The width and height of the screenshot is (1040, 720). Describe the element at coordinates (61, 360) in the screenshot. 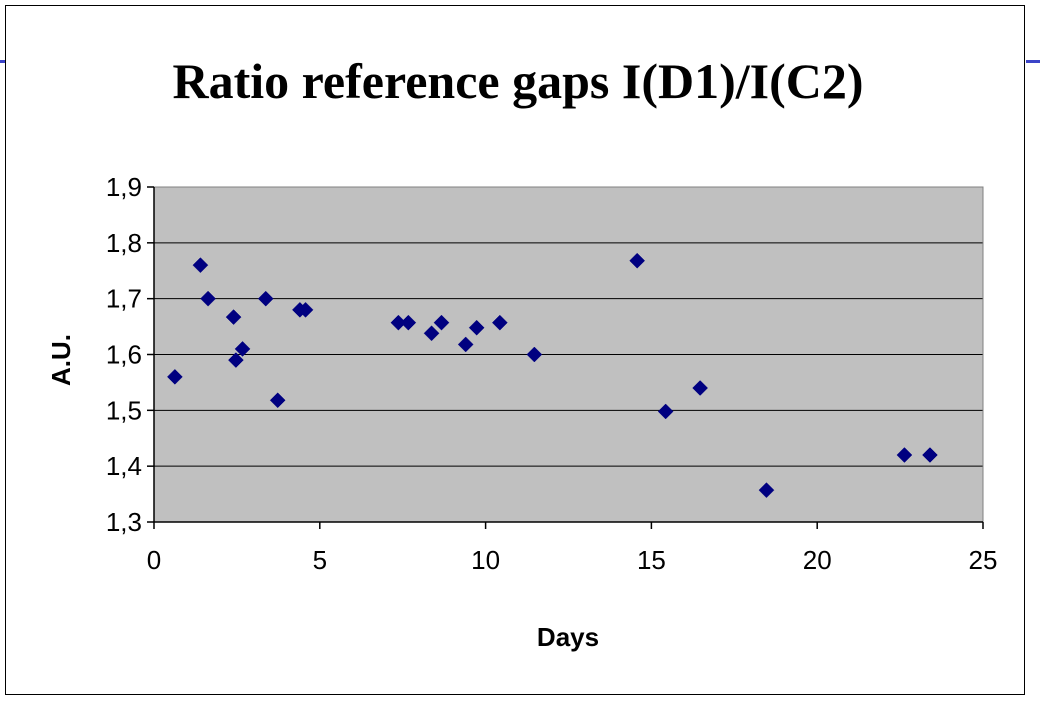

I see `y-axis-label: A.U.` at that location.